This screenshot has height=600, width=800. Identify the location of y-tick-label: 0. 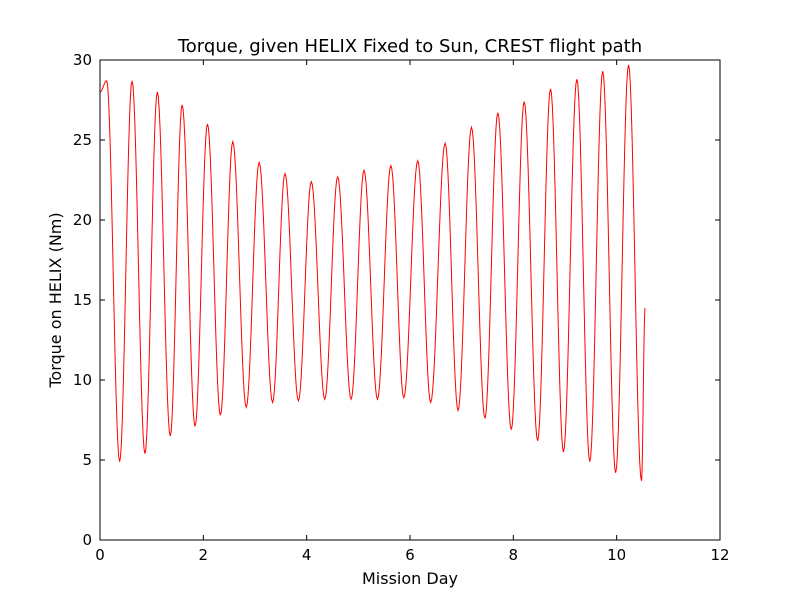
(87, 540).